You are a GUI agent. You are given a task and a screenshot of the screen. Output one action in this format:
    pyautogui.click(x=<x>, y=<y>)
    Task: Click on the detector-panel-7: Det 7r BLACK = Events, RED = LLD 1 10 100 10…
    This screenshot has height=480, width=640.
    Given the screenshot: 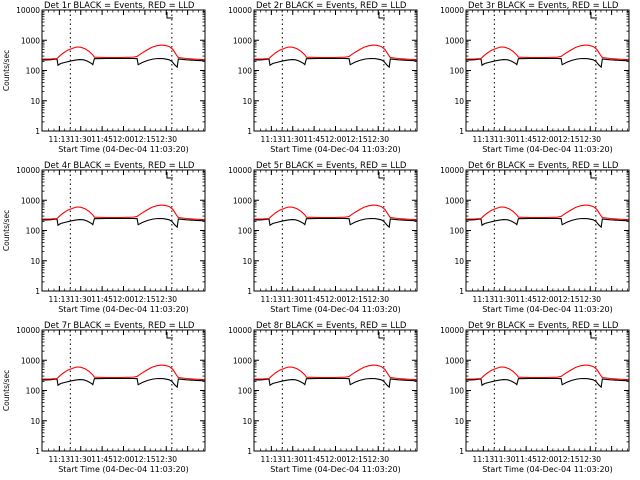 What is the action you would take?
    pyautogui.click(x=104, y=397)
    